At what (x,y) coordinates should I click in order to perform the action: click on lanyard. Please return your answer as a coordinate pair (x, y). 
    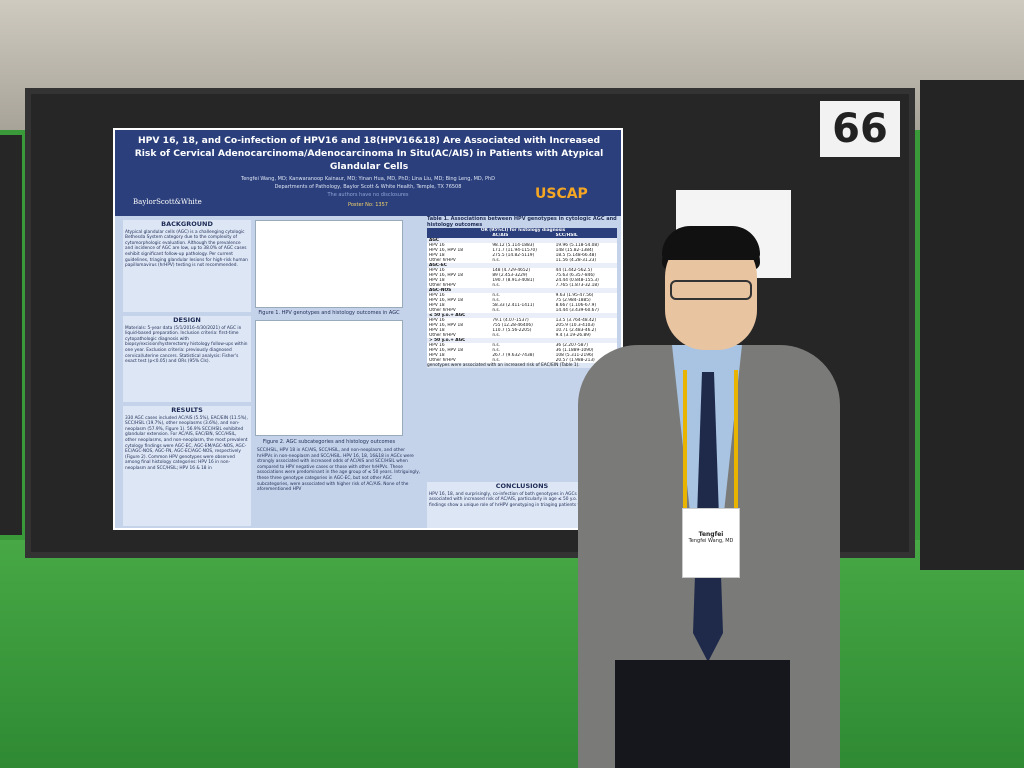
    Looking at the image, I should click on (685, 440).